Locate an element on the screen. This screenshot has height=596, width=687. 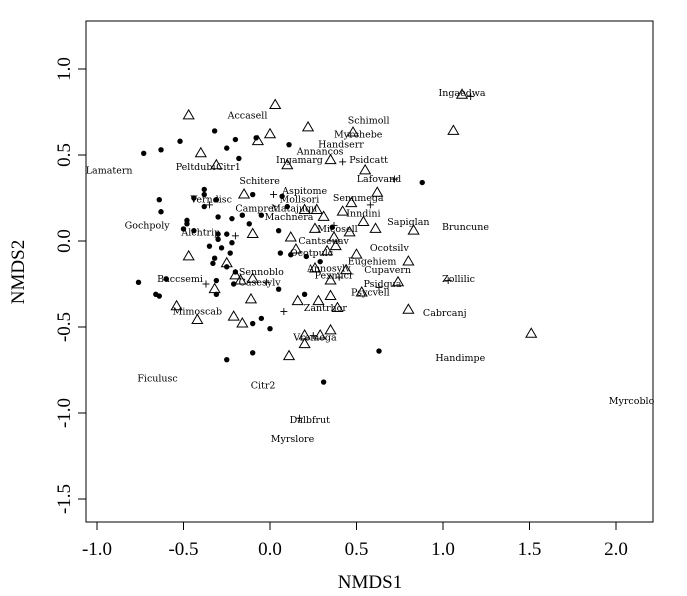
species-label: Sennoblo is located at coordinates (261, 272).